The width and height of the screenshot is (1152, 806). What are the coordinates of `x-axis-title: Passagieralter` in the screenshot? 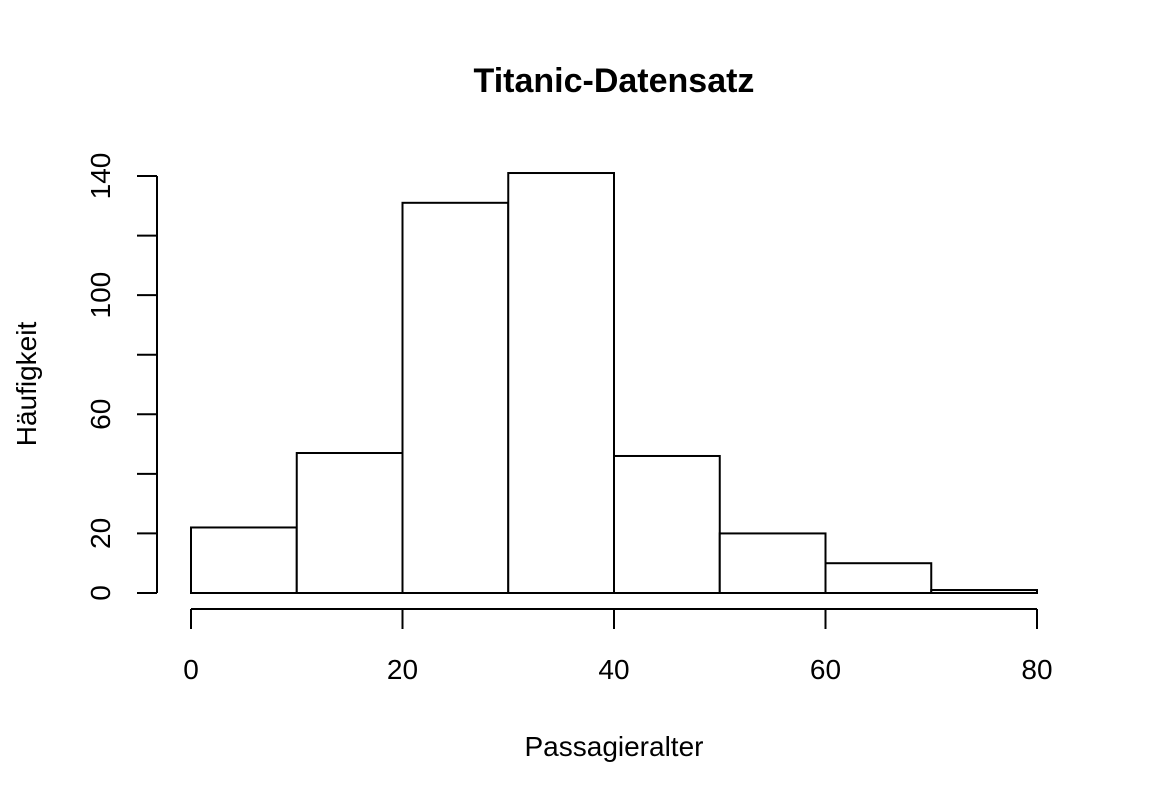 It's located at (614, 746).